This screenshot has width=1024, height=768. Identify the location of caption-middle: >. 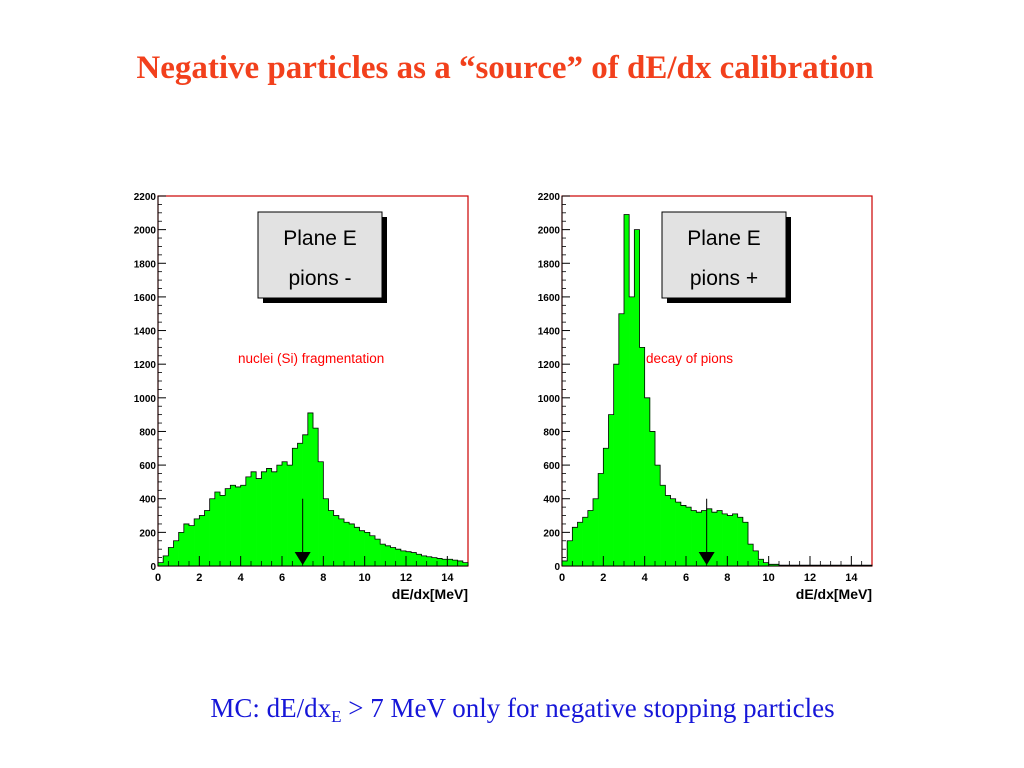
(356, 708).